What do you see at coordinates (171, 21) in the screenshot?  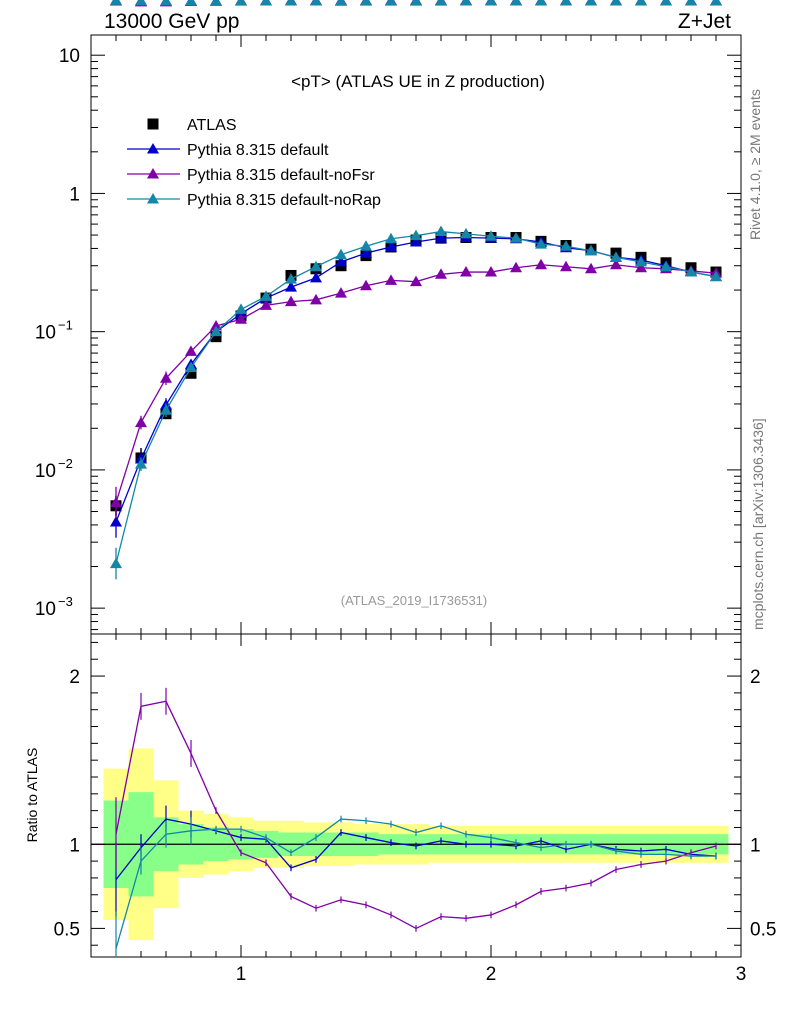 I see `energy-label: 13000 GeV pp` at bounding box center [171, 21].